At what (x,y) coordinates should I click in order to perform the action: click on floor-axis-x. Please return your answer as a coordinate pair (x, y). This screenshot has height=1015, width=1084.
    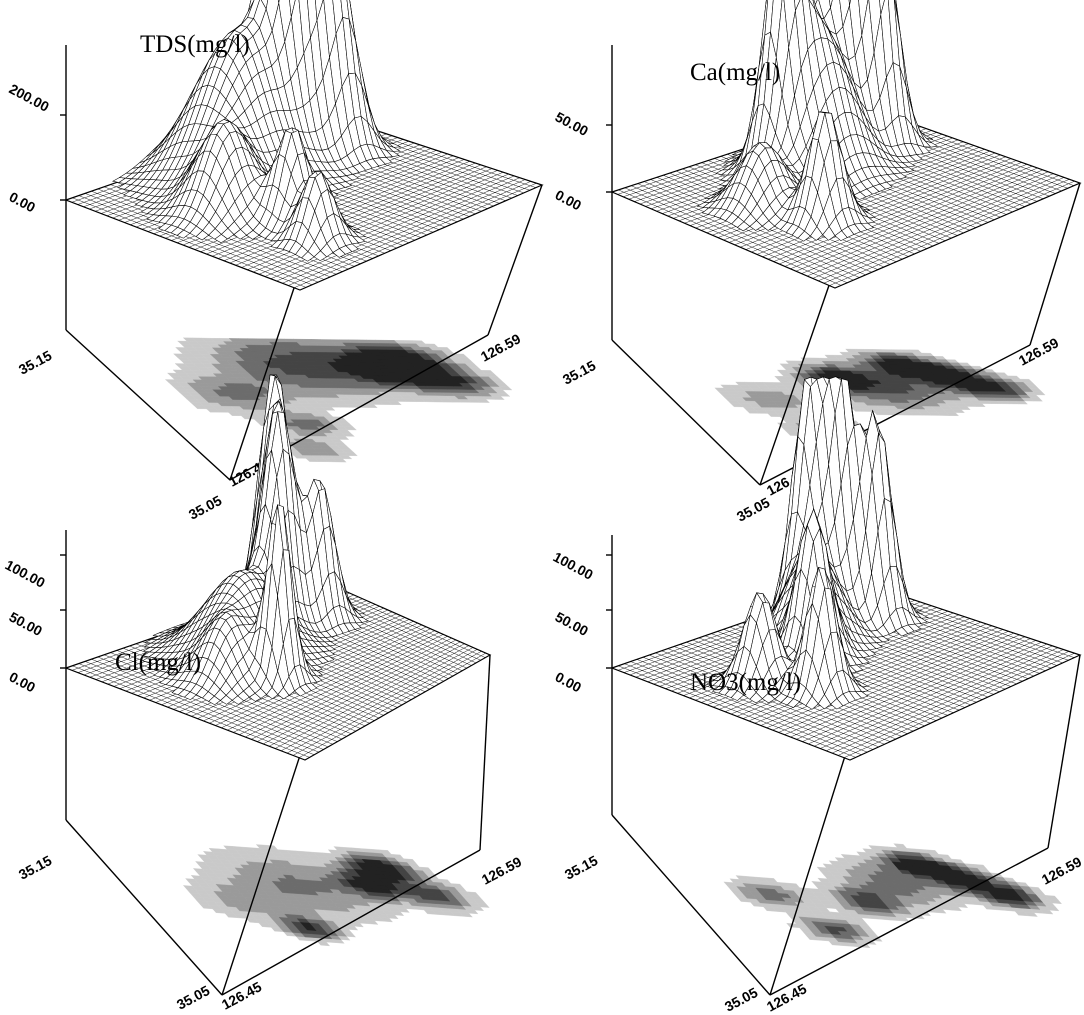
    Looking at the image, I should click on (686, 412).